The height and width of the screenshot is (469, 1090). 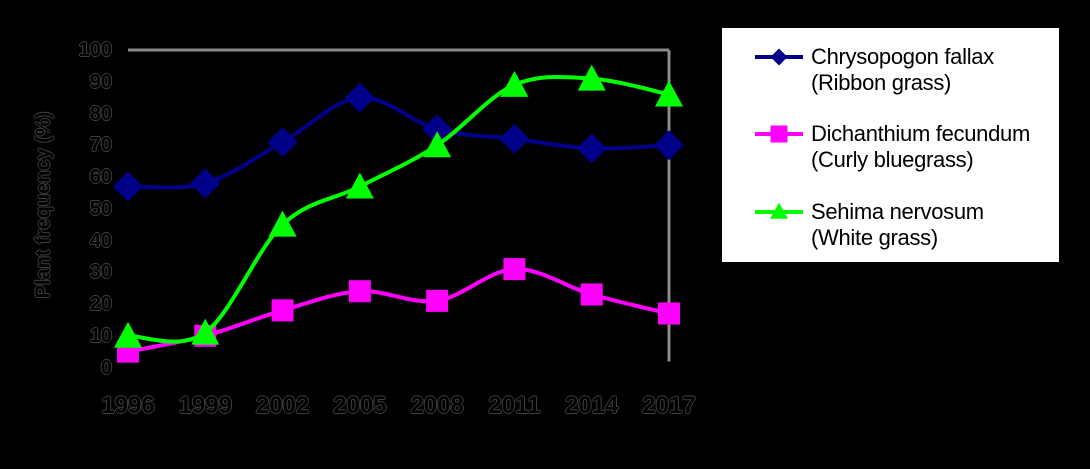 What do you see at coordinates (100, 272) in the screenshot?
I see `y-tick-label: 30` at bounding box center [100, 272].